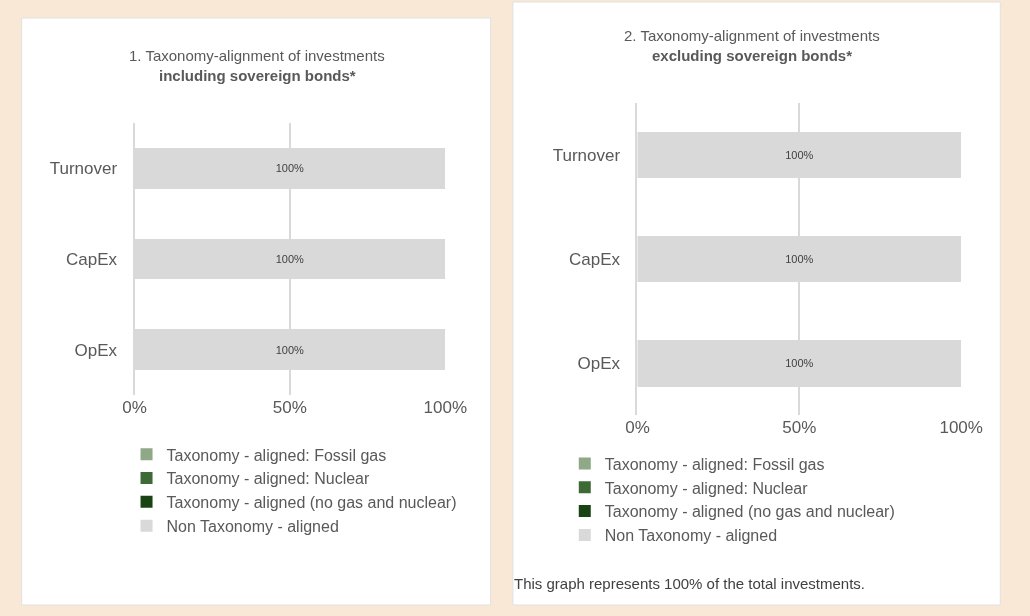 The height and width of the screenshot is (616, 1030). I want to click on chart-title: 2. Taxonomy-alignment of investments, so click(752, 35).